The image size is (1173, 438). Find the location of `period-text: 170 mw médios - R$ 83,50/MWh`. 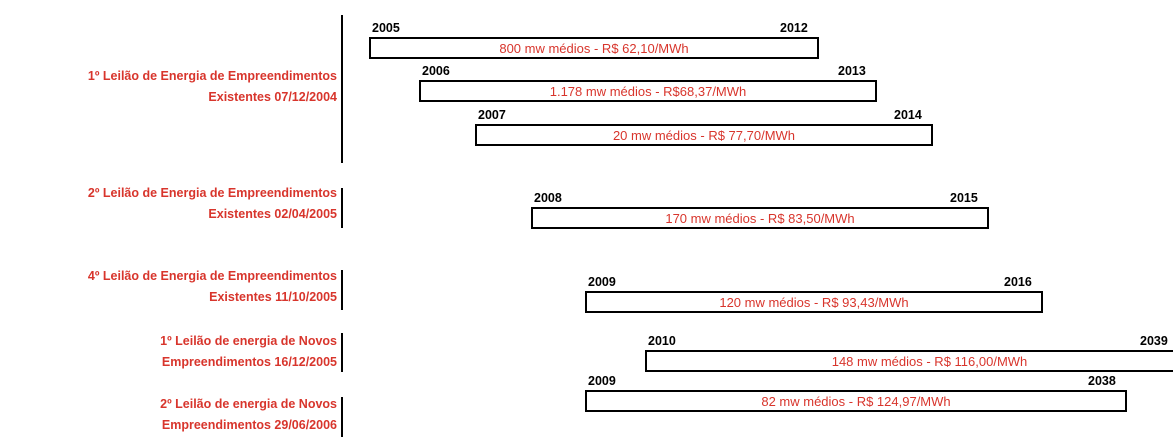

period-text: 170 mw médios - R$ 83,50/MWh is located at coordinates (759, 218).